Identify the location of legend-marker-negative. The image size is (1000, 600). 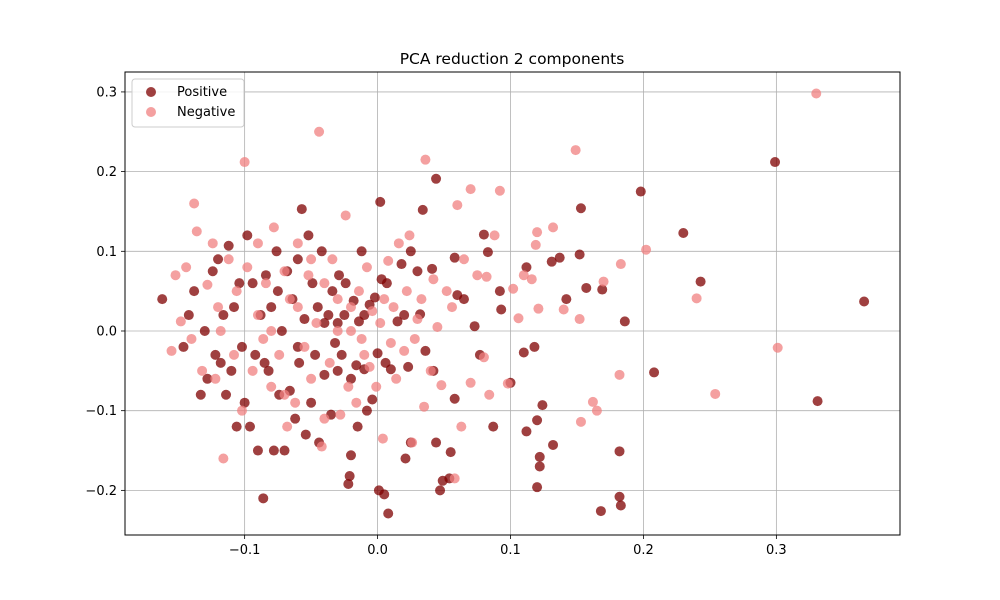
(151, 112).